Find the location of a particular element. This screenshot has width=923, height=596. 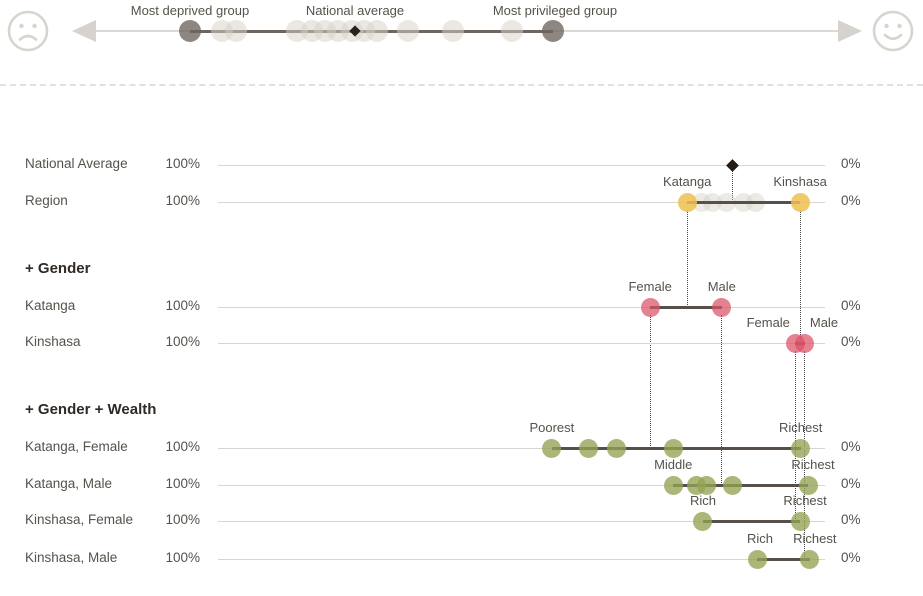

legend-label-most-deprived: Most deprived group is located at coordinates (190, 10).